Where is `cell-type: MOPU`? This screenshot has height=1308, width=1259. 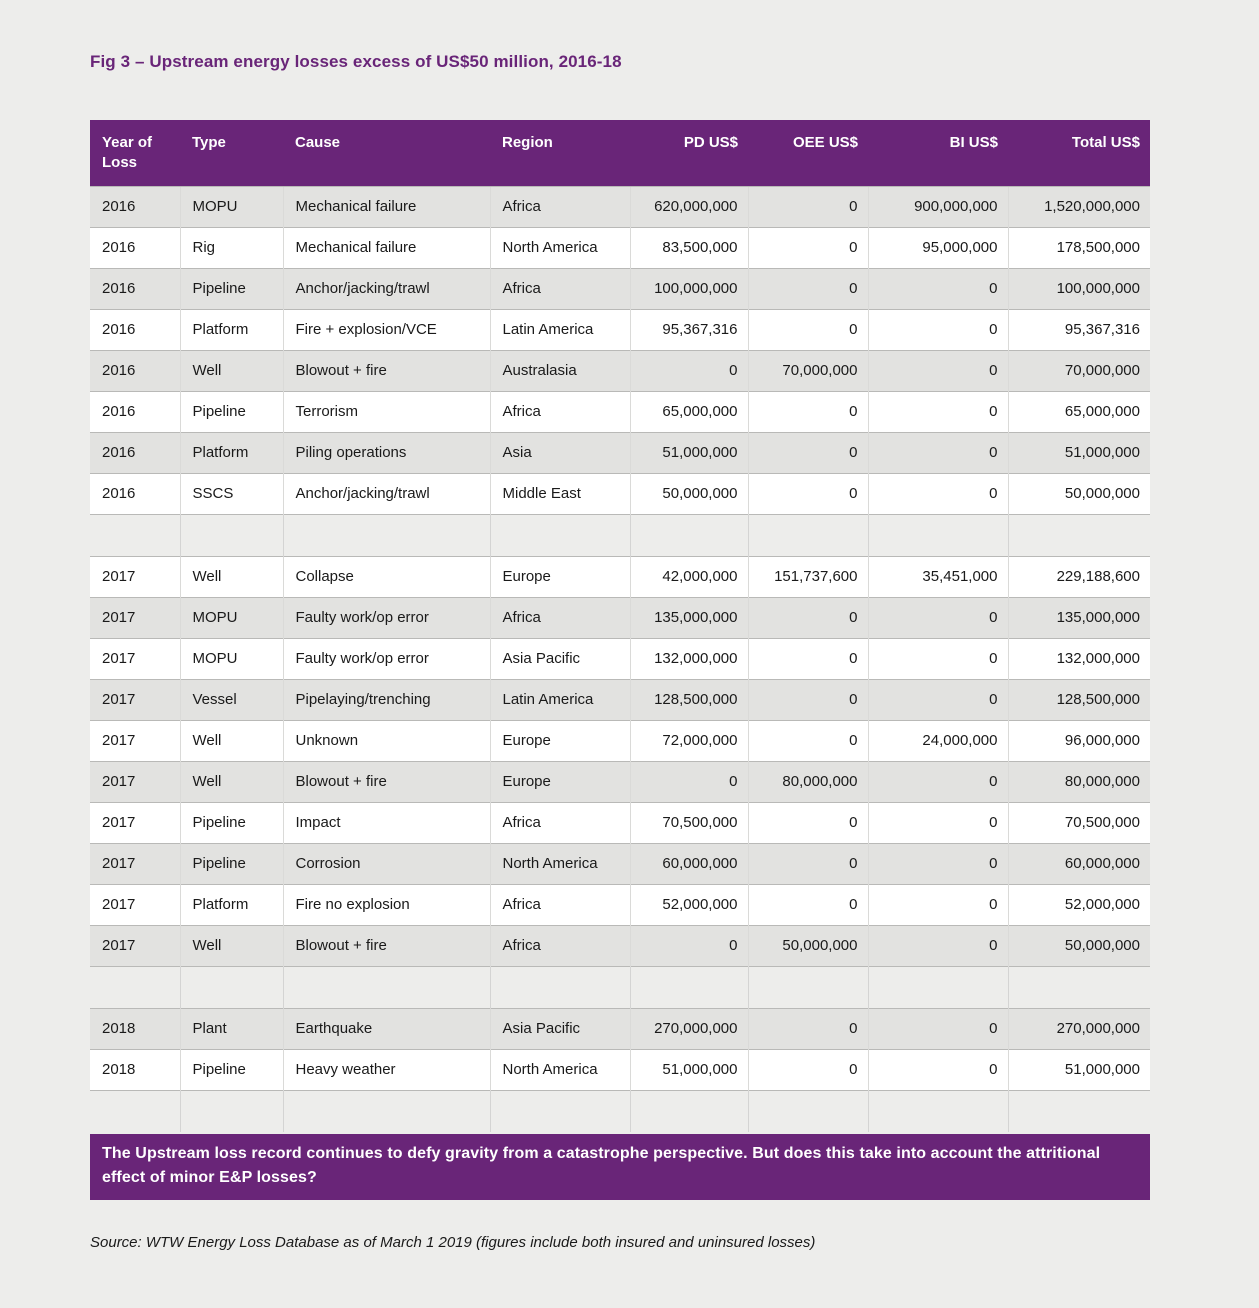 cell-type: MOPU is located at coordinates (231, 206).